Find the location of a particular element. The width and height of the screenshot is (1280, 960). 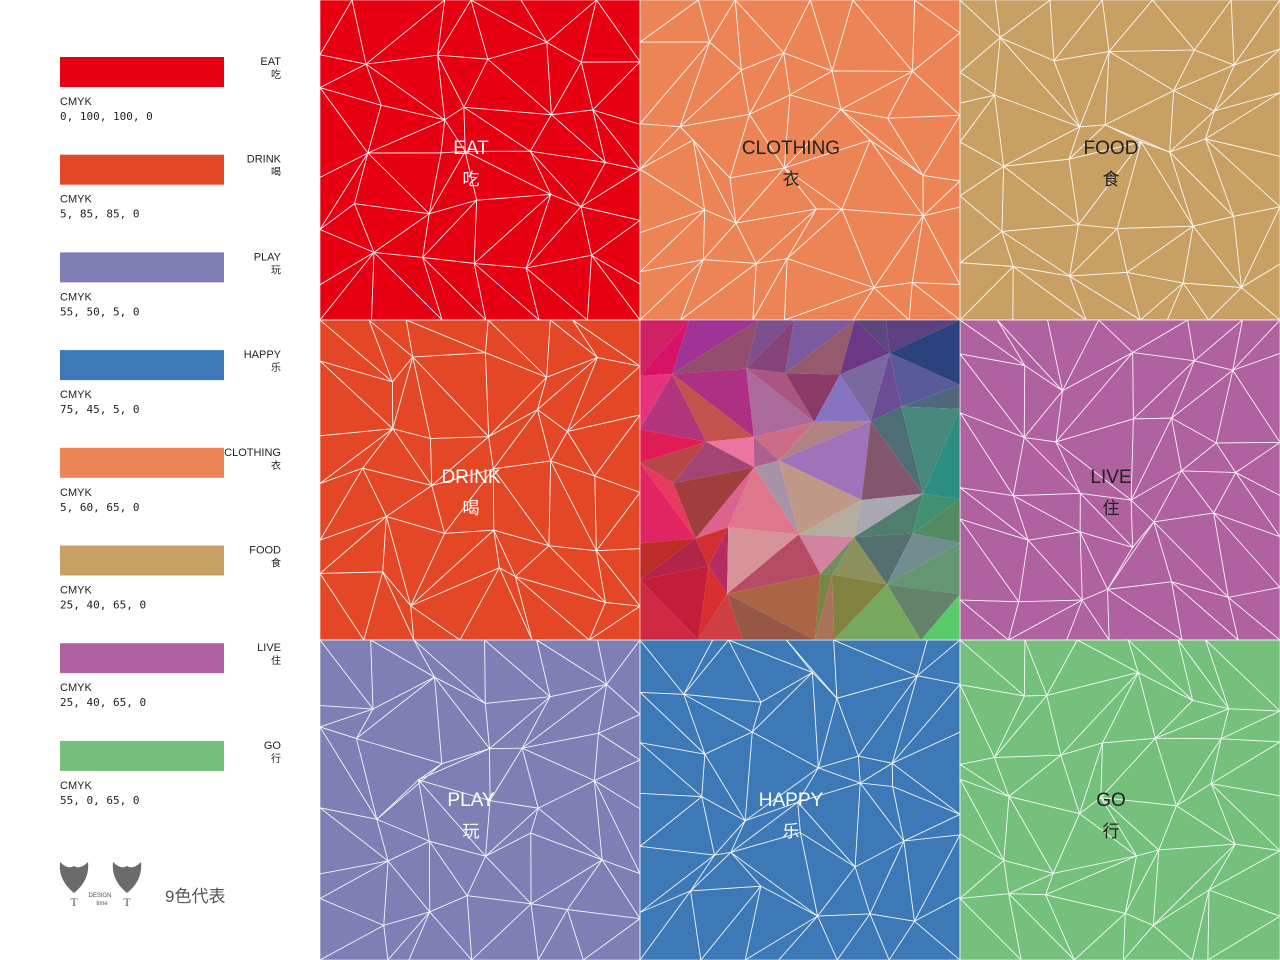

tile-name: PLAY is located at coordinates (471, 800).